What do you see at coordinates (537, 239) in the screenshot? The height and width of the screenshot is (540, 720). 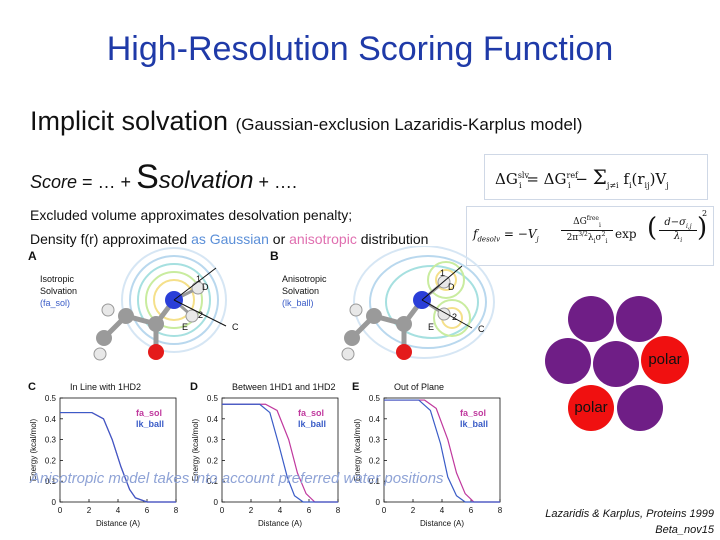 I see `f2-v-sub: j` at bounding box center [537, 239].